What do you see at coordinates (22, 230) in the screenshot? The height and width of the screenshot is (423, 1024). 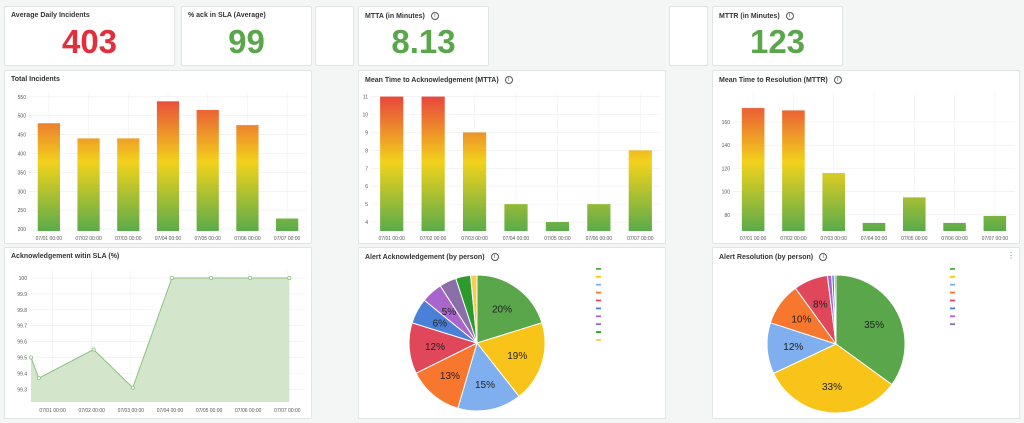 I see `y-tick-label: 200` at bounding box center [22, 230].